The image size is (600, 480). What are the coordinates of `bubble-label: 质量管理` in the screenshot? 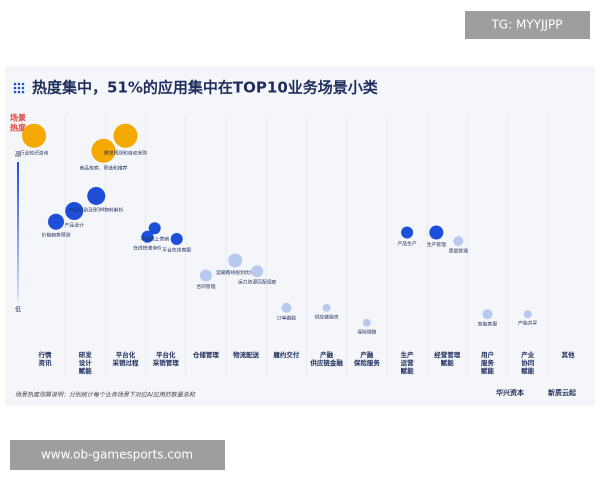 It's located at (458, 251).